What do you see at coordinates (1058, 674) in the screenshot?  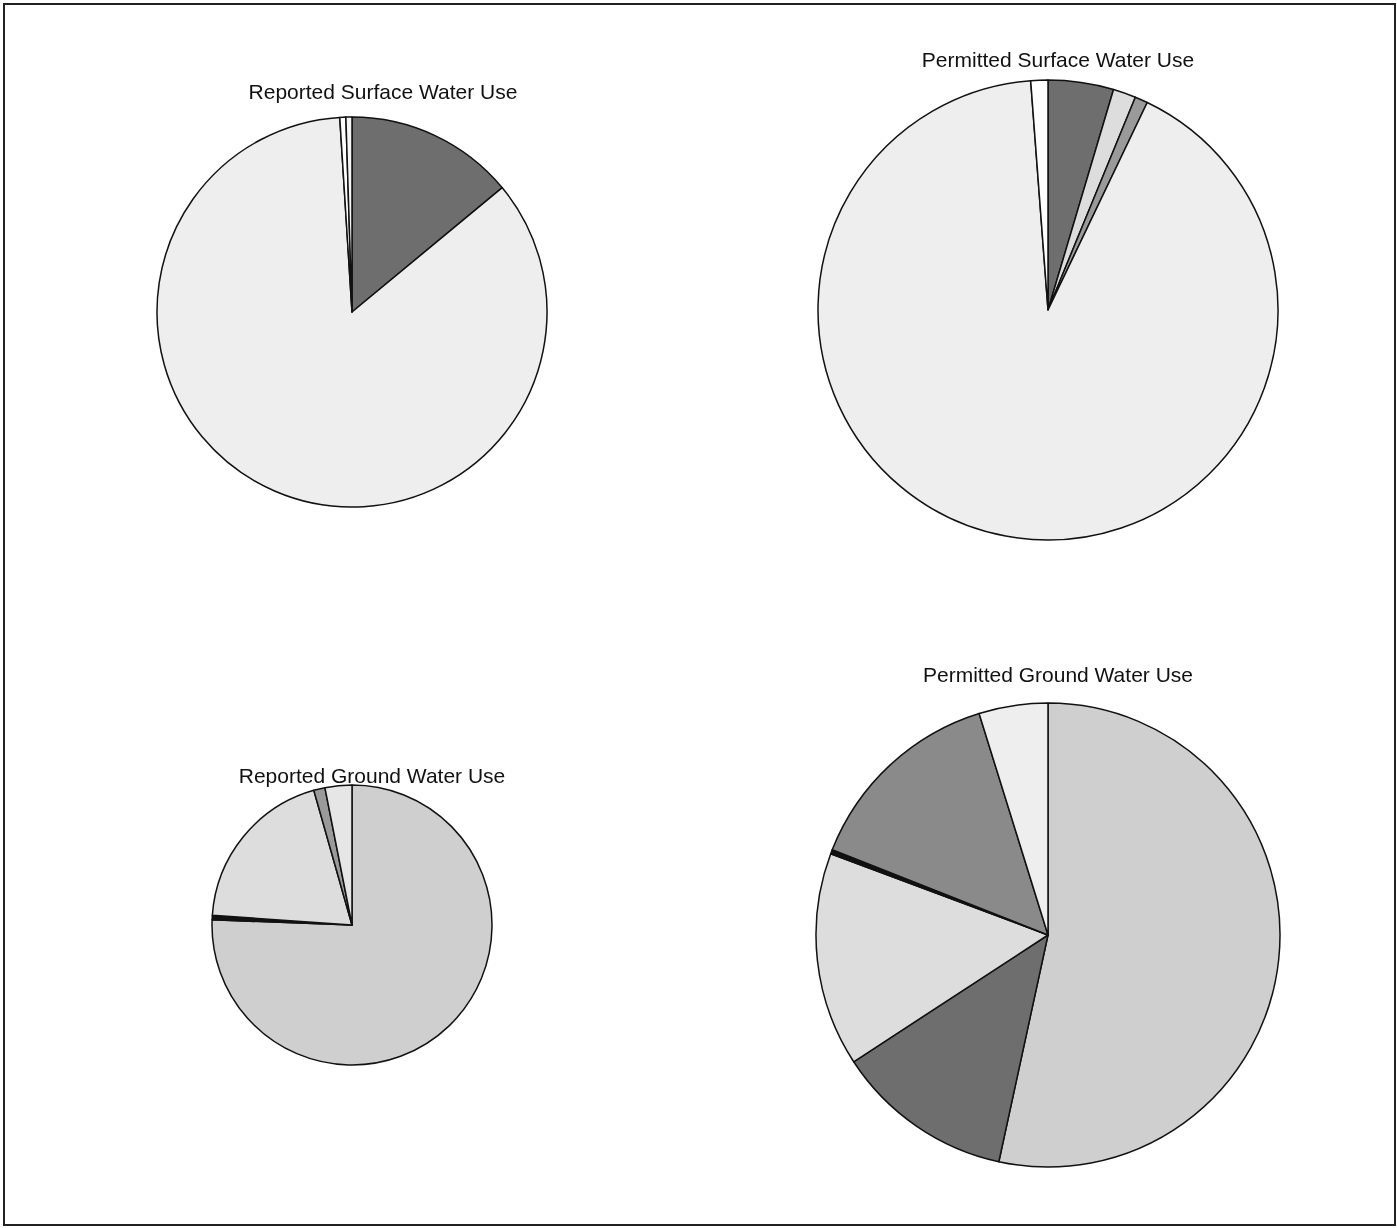 I see `chart-title: Permitted Ground Water Use` at bounding box center [1058, 674].